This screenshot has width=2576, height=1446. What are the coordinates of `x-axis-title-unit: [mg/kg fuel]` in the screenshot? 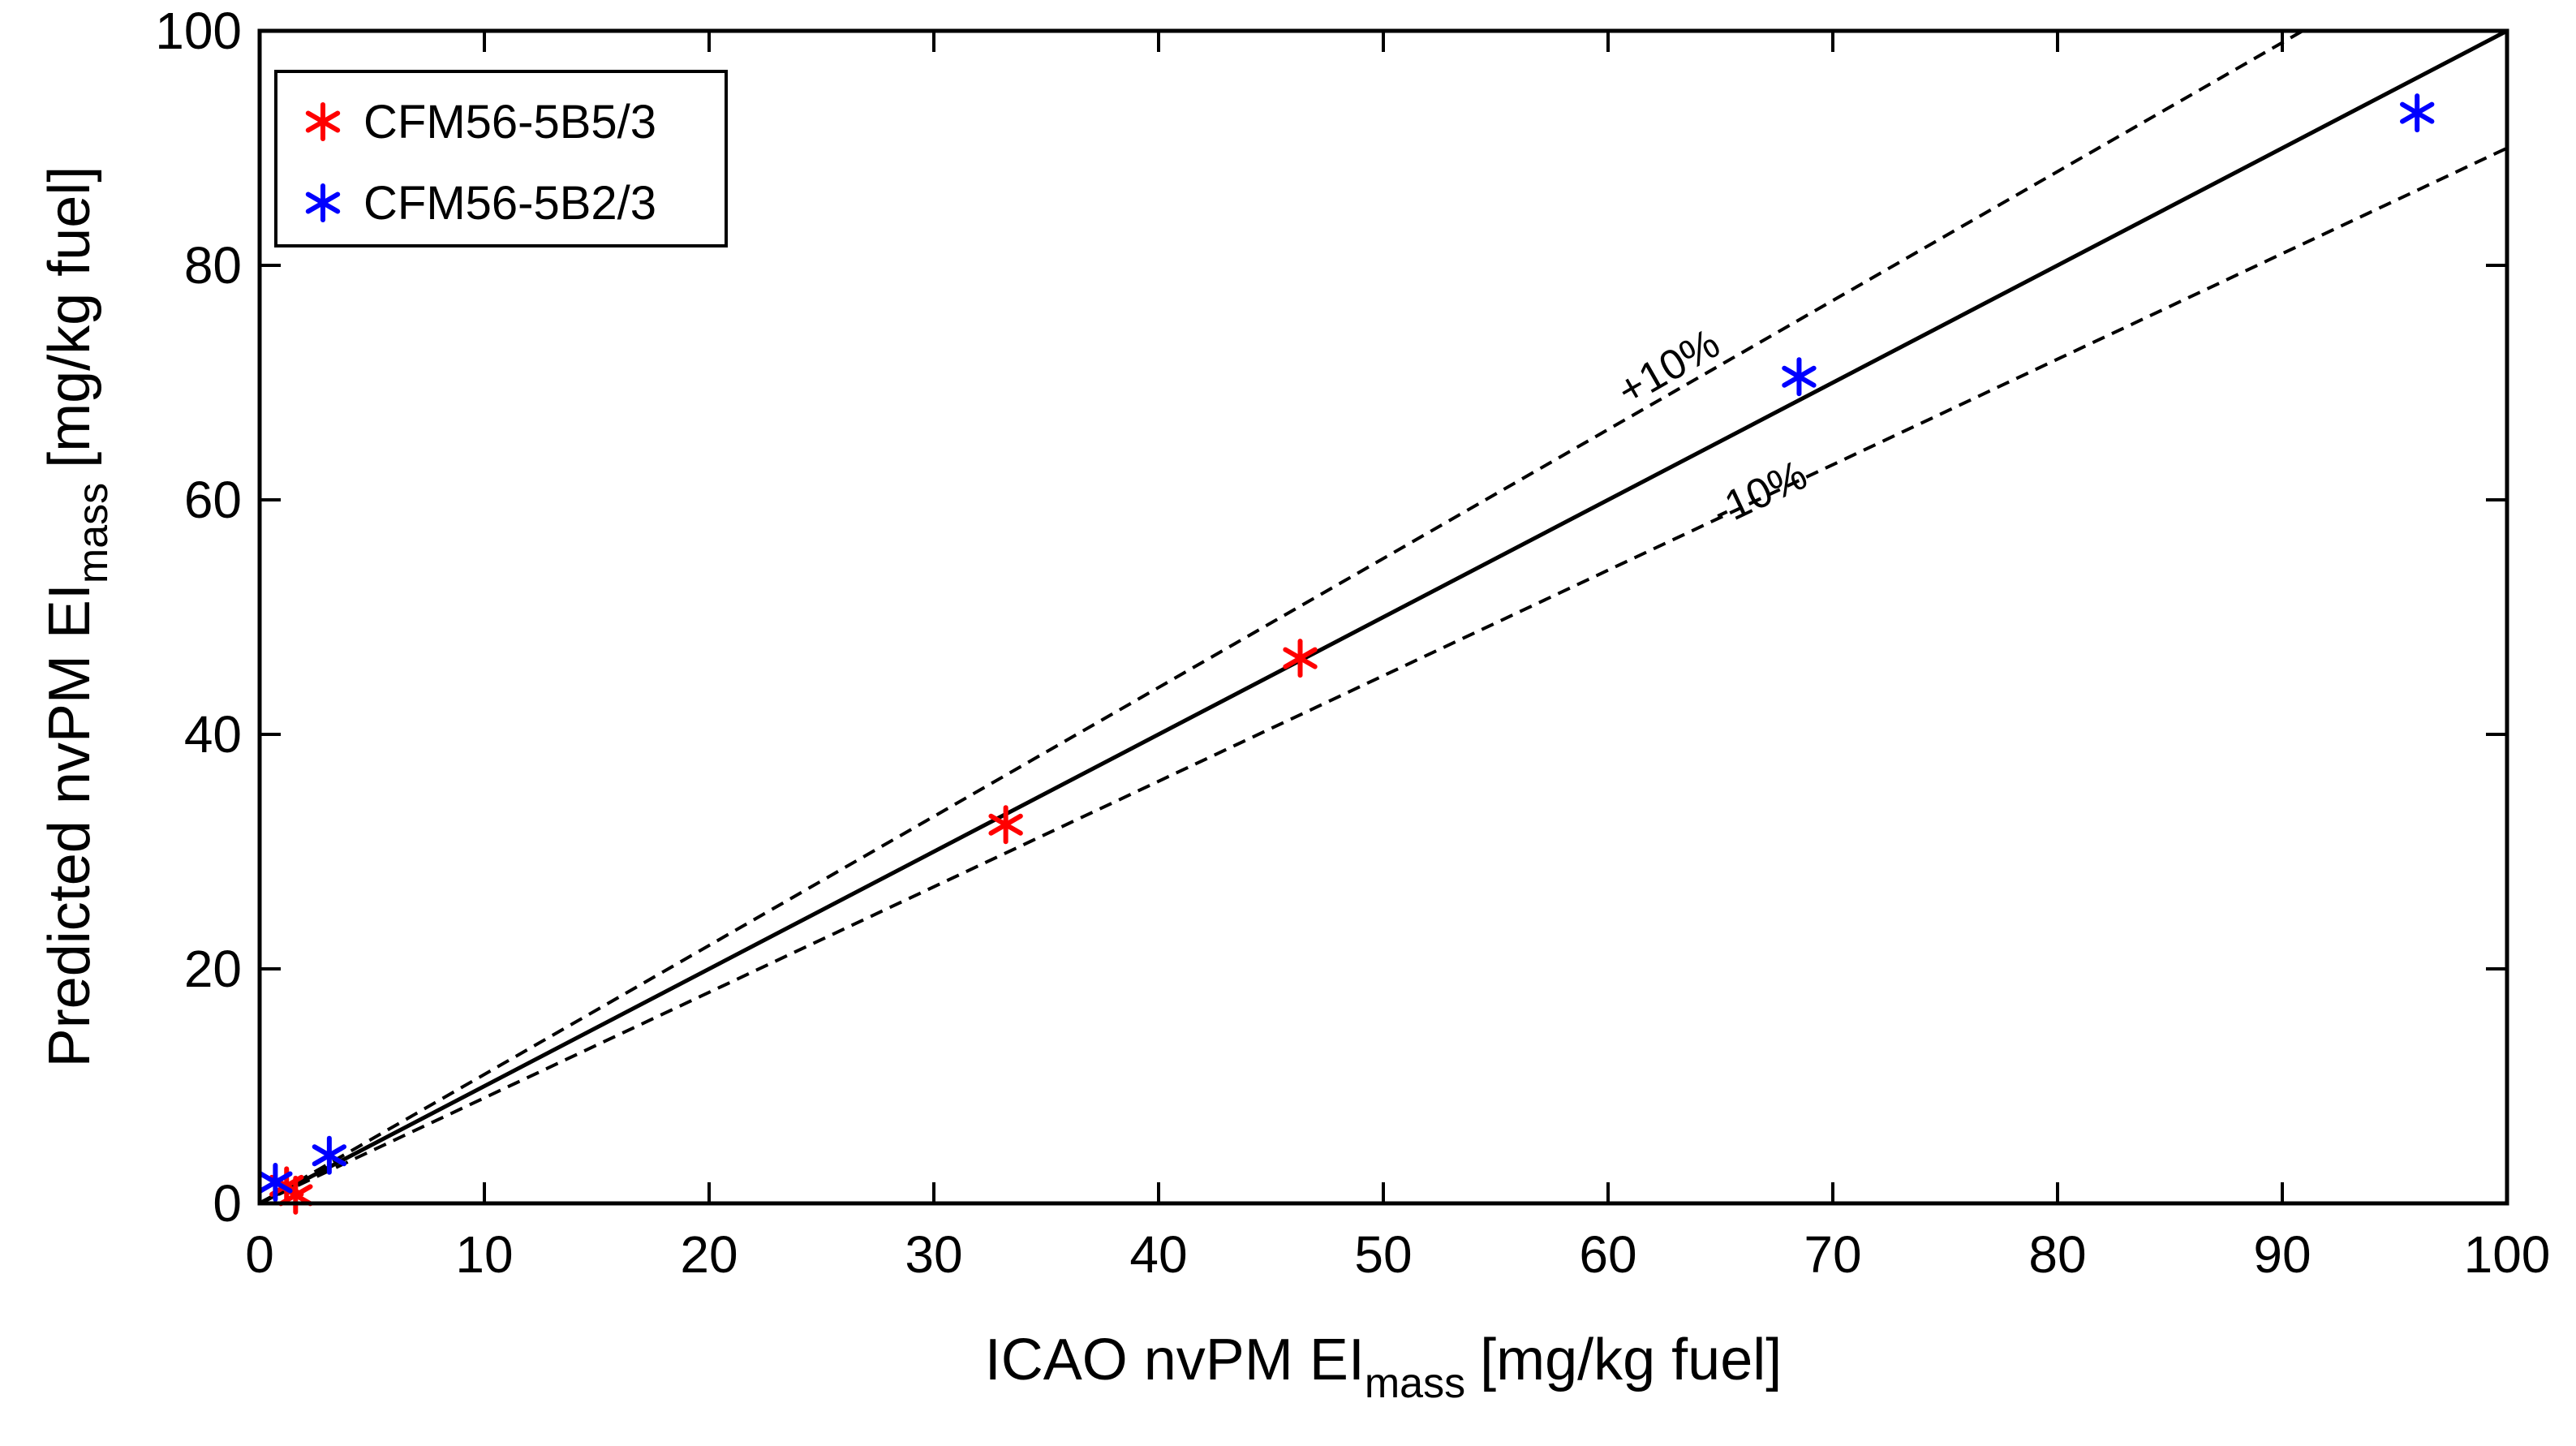 It's located at (1631, 1360).